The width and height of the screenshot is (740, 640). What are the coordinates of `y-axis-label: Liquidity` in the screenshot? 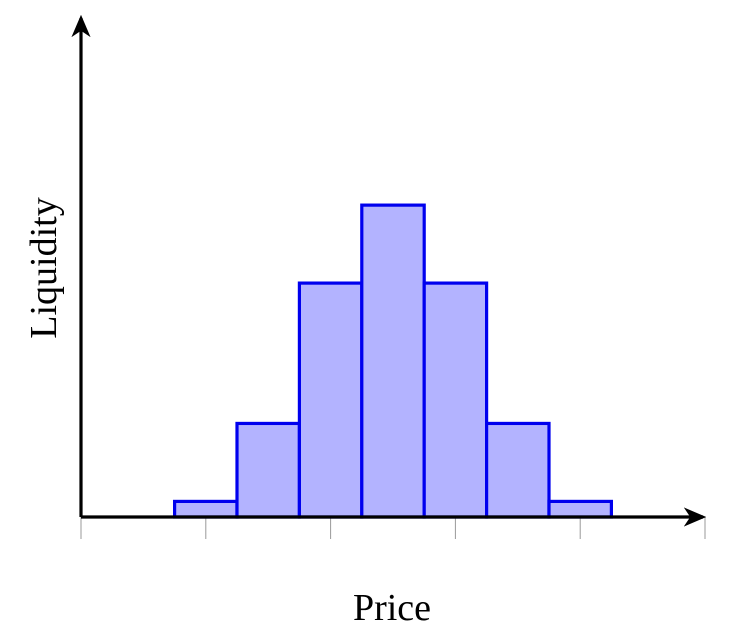 It's located at (44, 267).